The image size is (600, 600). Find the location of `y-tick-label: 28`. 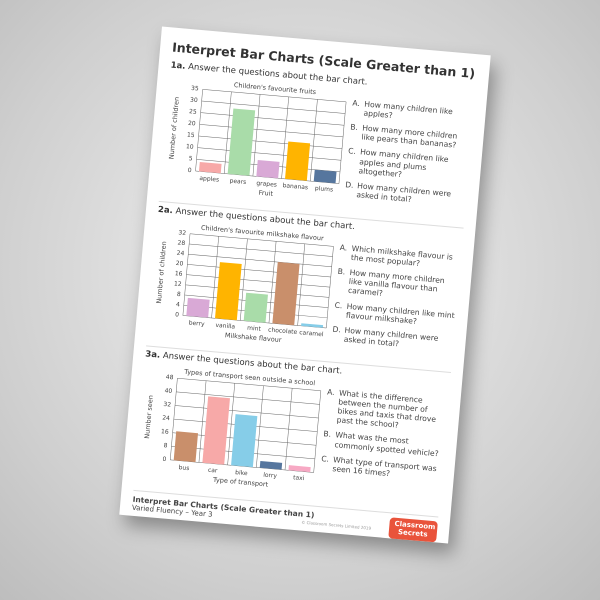

y-tick-label: 28 is located at coordinates (181, 243).